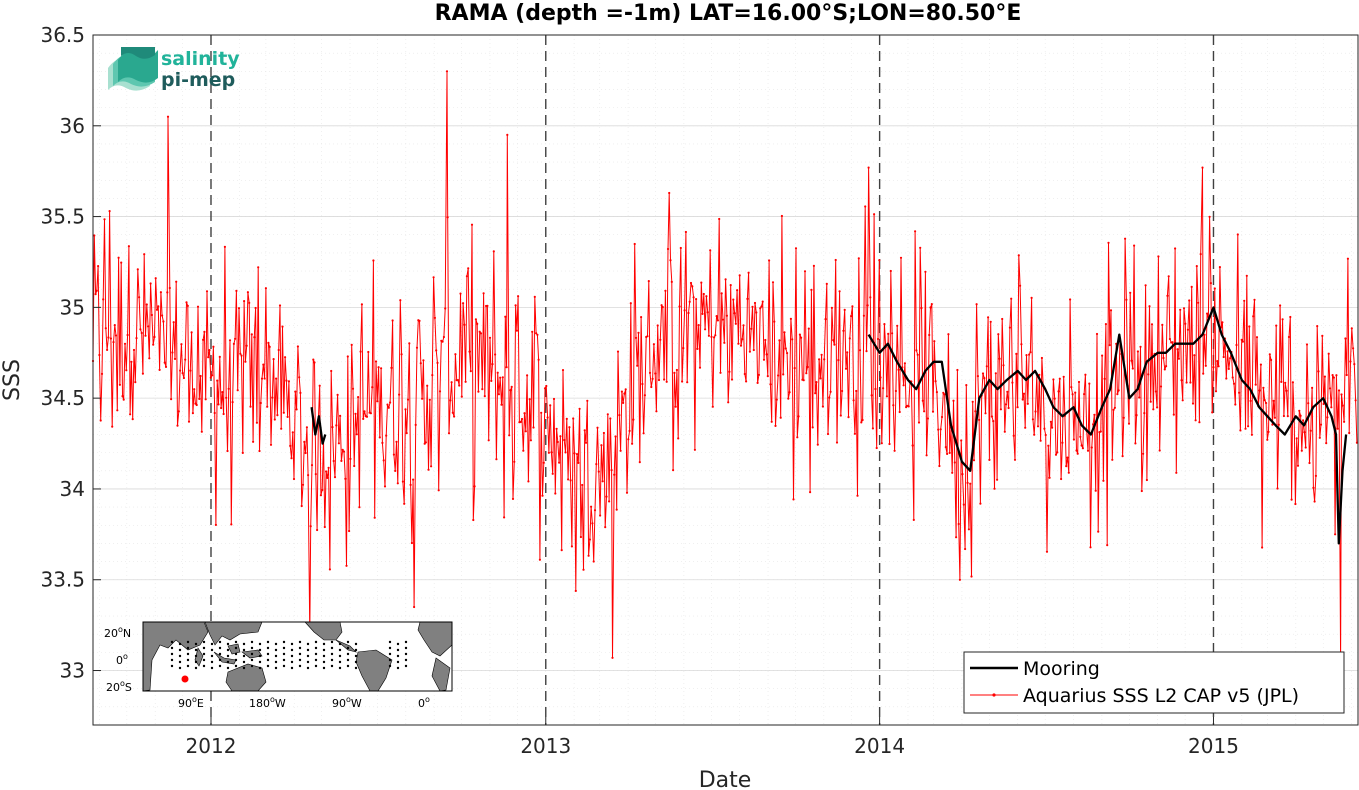 The image size is (1359, 790). What do you see at coordinates (62, 580) in the screenshot?
I see `y-tick-label: 33.5` at bounding box center [62, 580].